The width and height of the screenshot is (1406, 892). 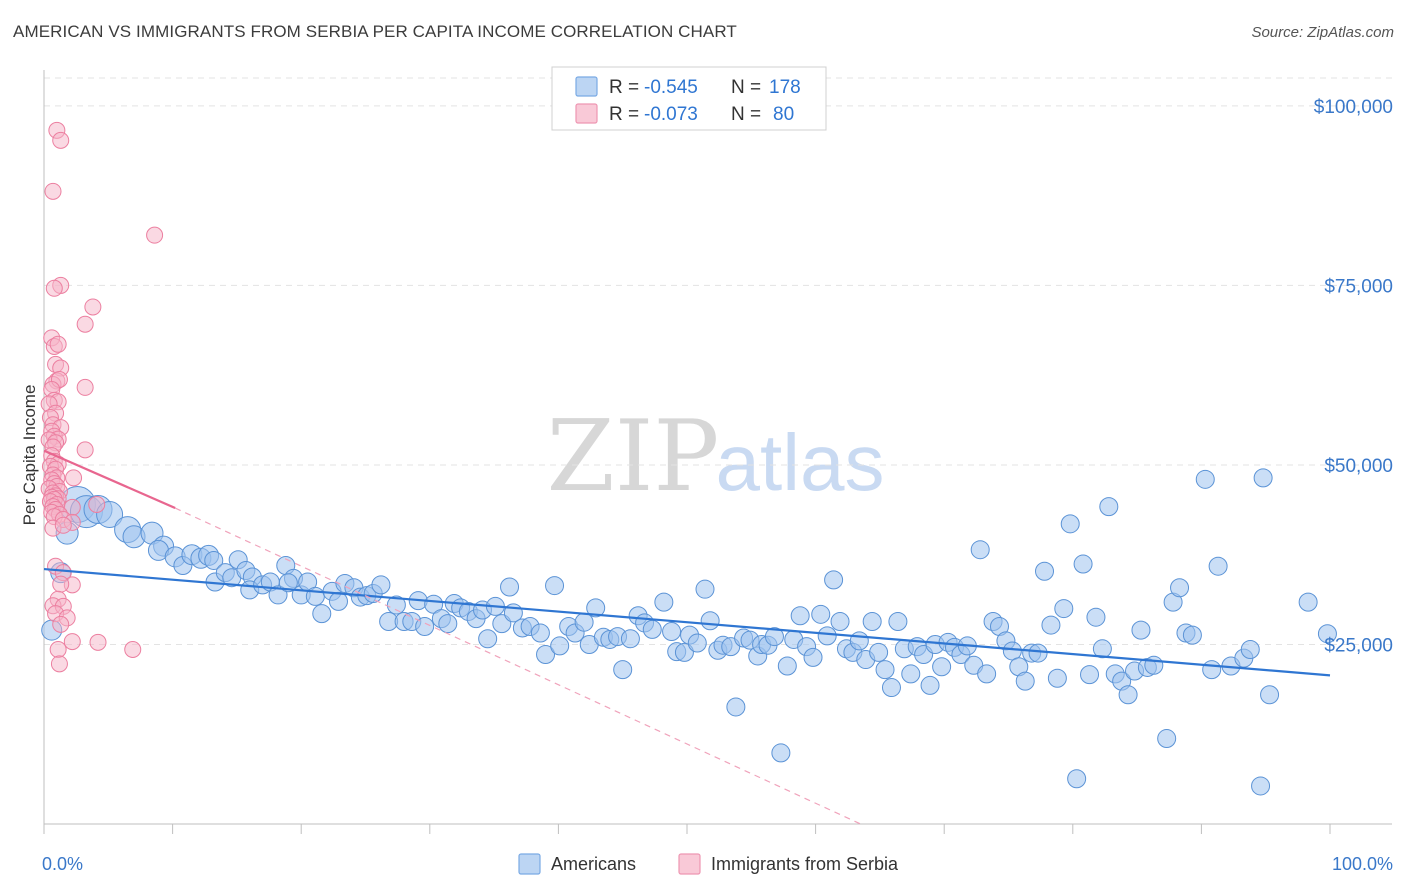 I want to click on legend-box, so click(x=689, y=98).